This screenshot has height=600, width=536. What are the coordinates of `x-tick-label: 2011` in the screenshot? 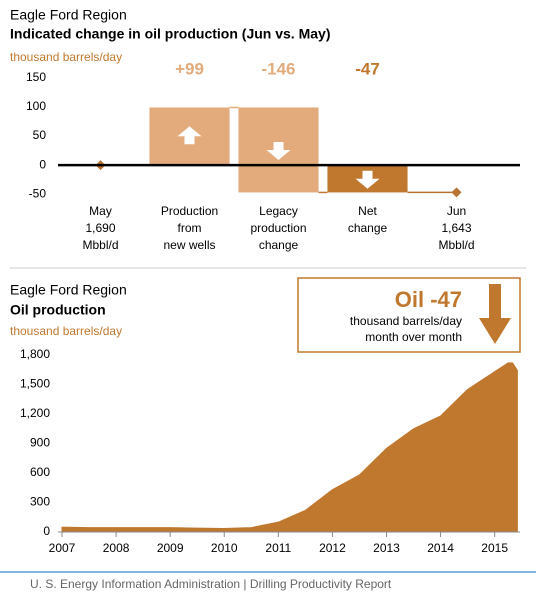 It's located at (278, 548).